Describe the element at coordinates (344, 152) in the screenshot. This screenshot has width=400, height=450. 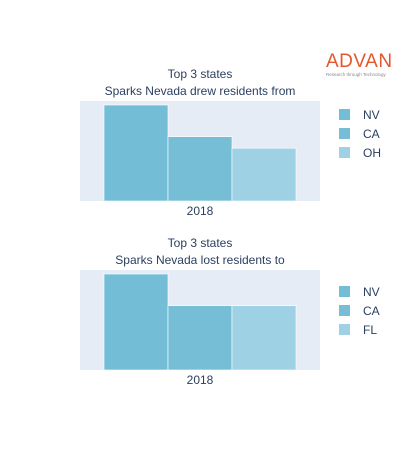
I see `legend-swatch-oh` at that location.